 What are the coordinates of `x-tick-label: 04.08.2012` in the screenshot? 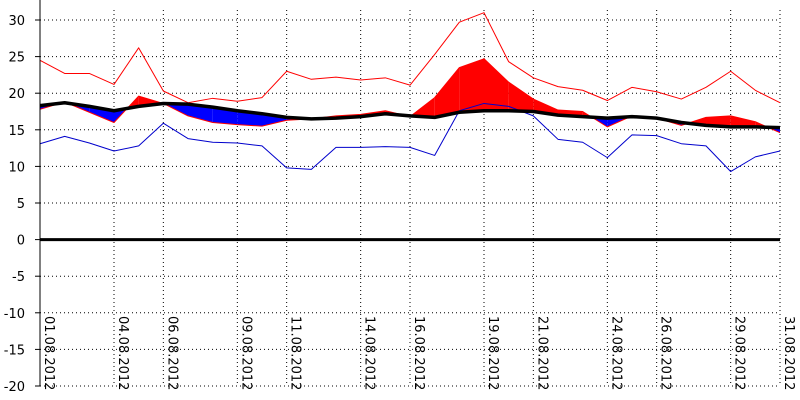 It's located at (122, 353).